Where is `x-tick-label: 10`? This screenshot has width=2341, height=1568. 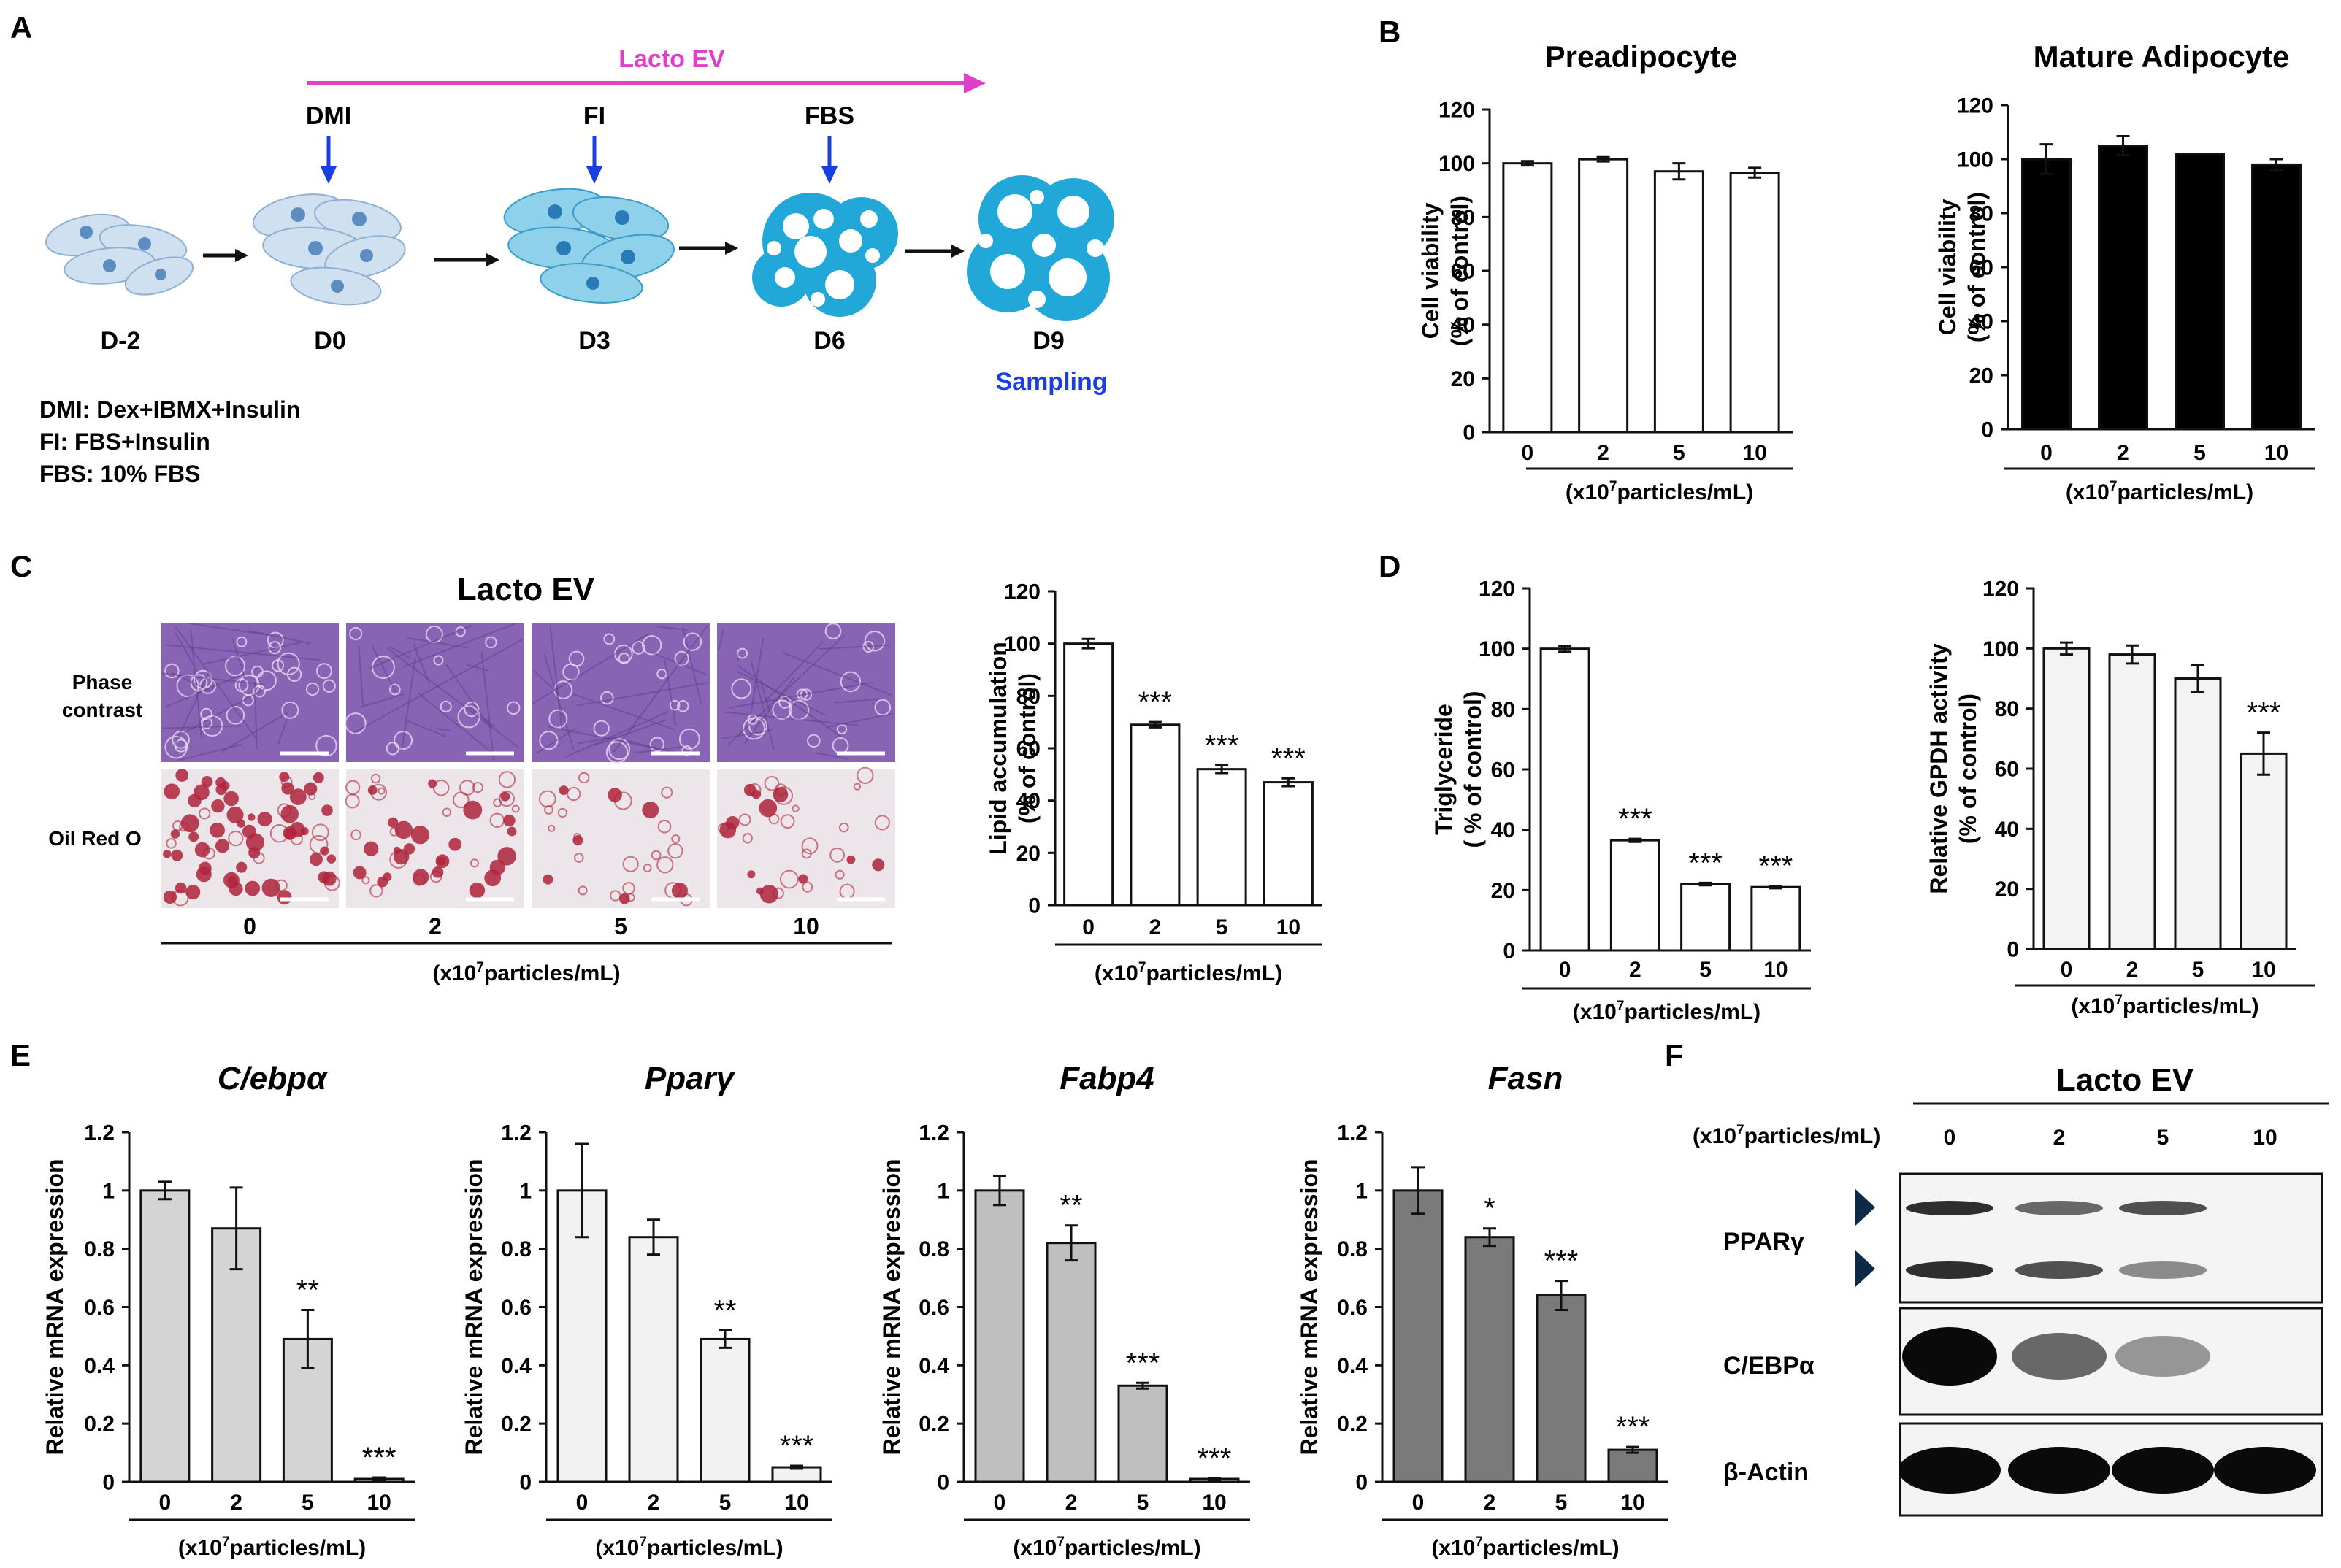 x-tick-label: 10 is located at coordinates (2263, 970).